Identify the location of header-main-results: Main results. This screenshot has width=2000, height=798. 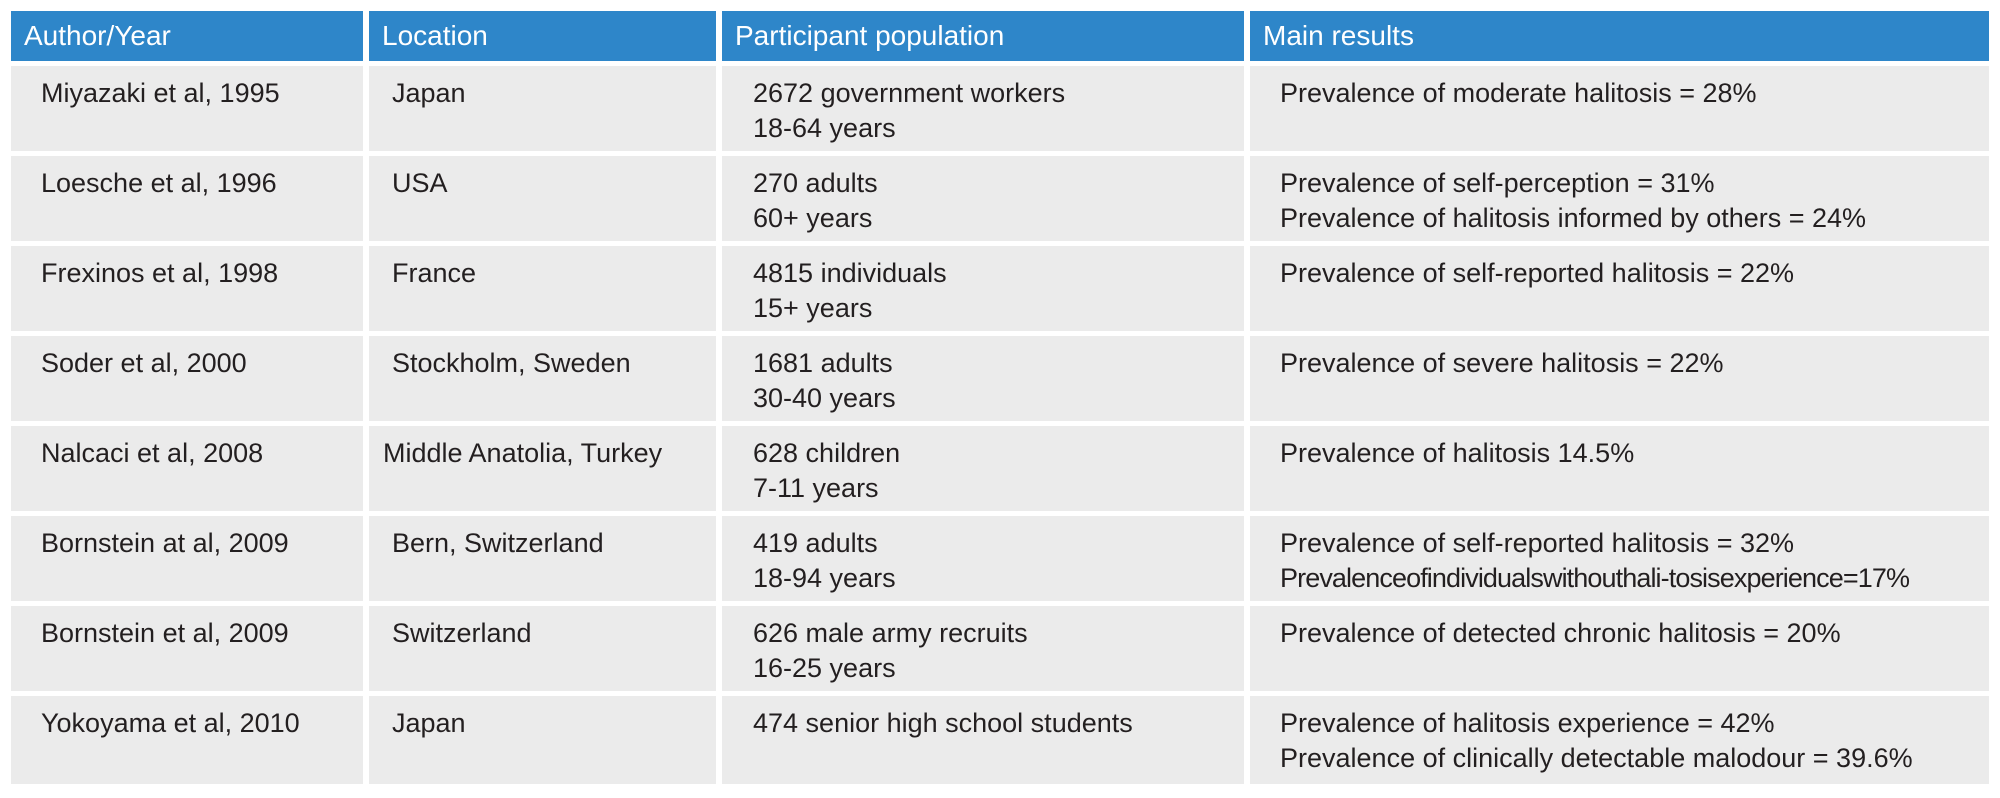
(1619, 36).